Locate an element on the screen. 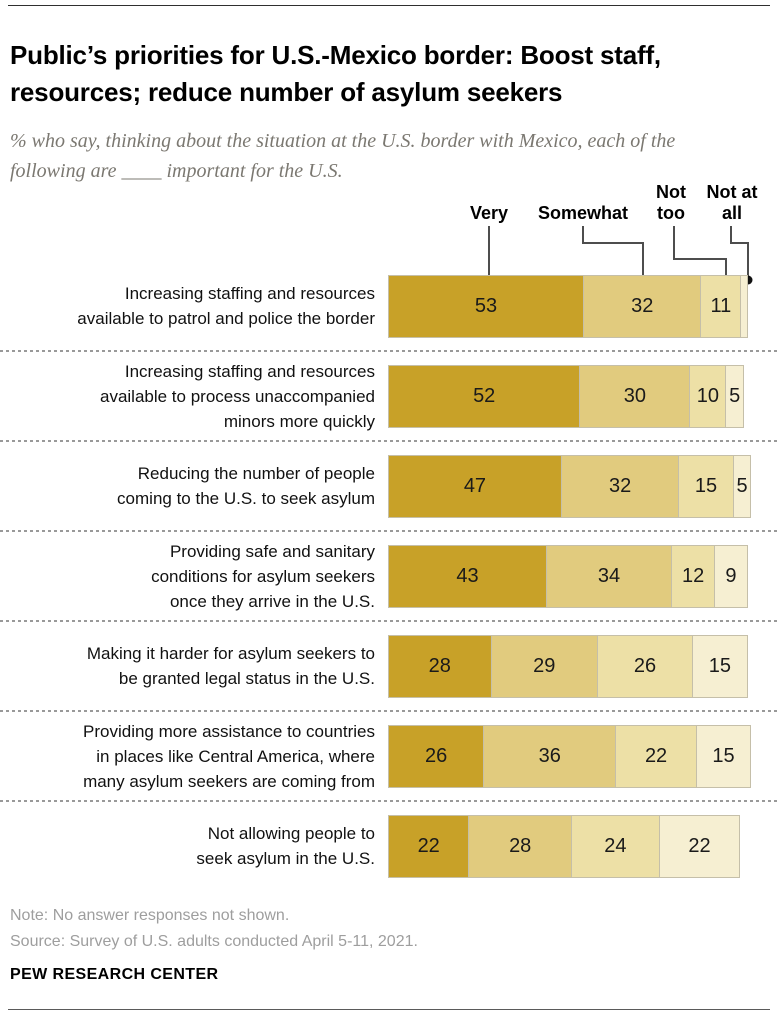  legend: Very Somewhat Not too Not at all is located at coordinates (389, 201).